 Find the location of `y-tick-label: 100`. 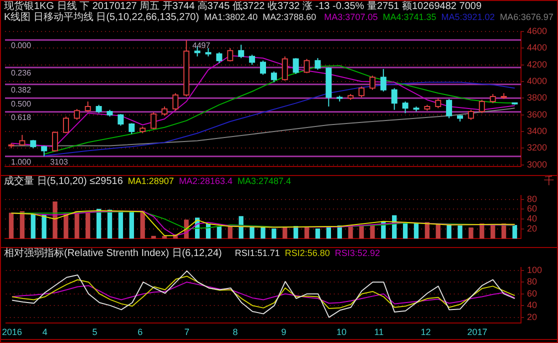

y-tick-label: 100 is located at coordinates (534, 269).